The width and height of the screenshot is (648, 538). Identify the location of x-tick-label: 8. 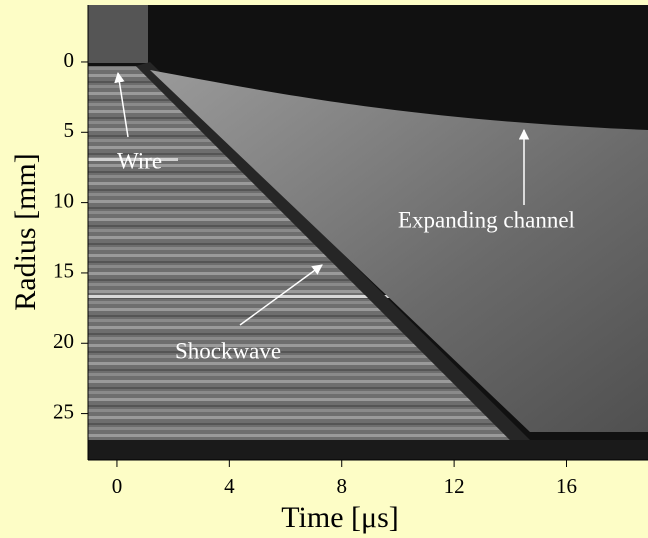
(341, 486).